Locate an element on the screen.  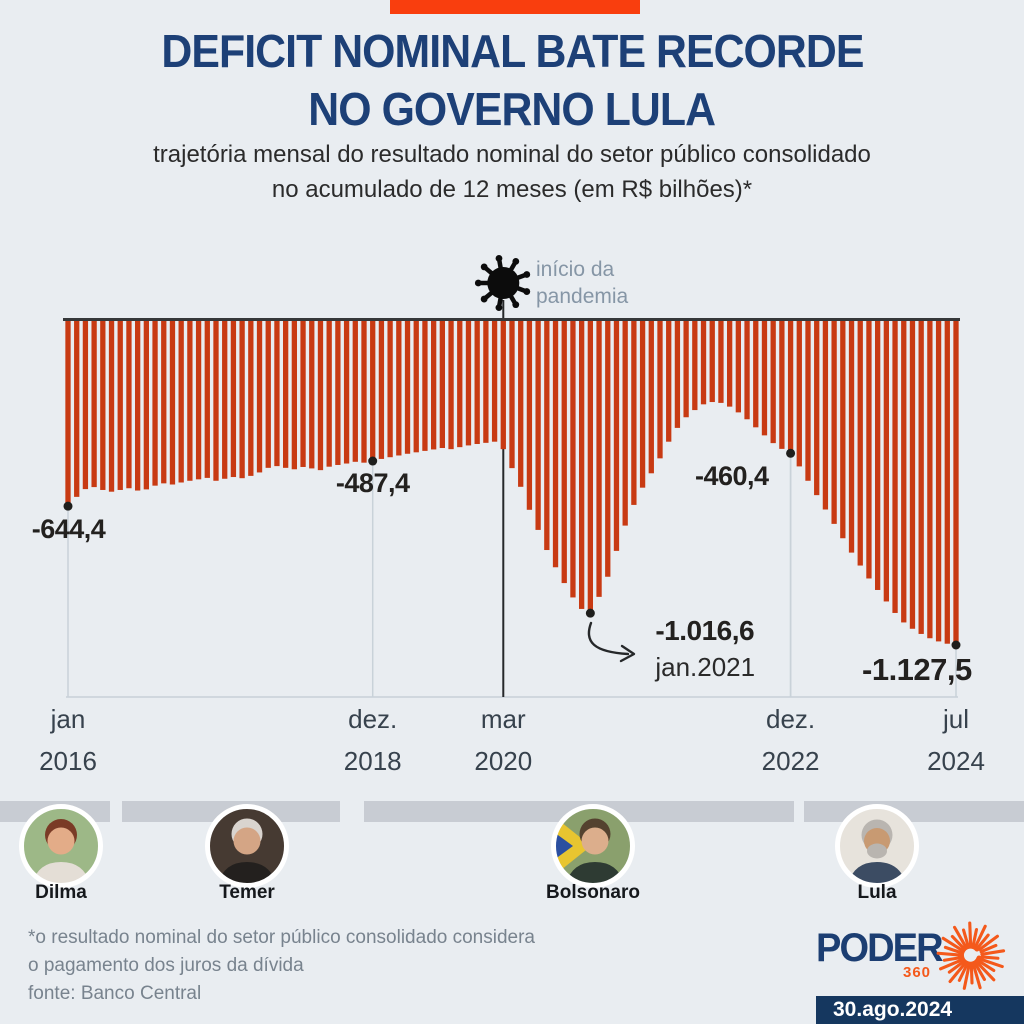
date-badge: 30.ago.2024 is located at coordinates (920, 1010).